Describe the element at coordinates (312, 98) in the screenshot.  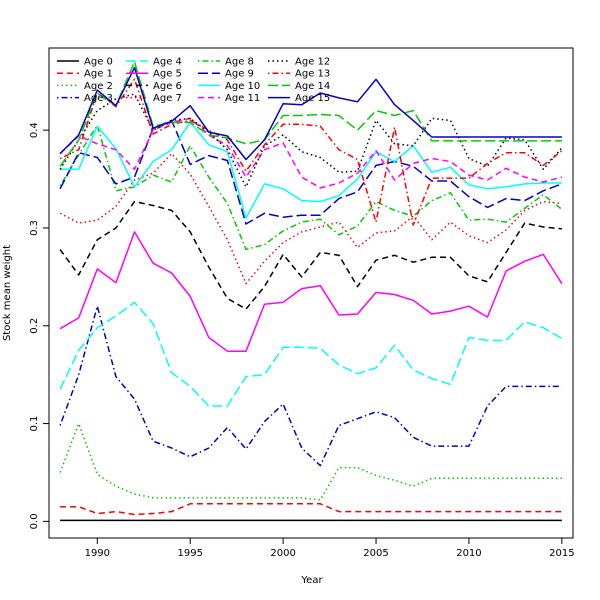
I see `legend-label: Age 15` at that location.